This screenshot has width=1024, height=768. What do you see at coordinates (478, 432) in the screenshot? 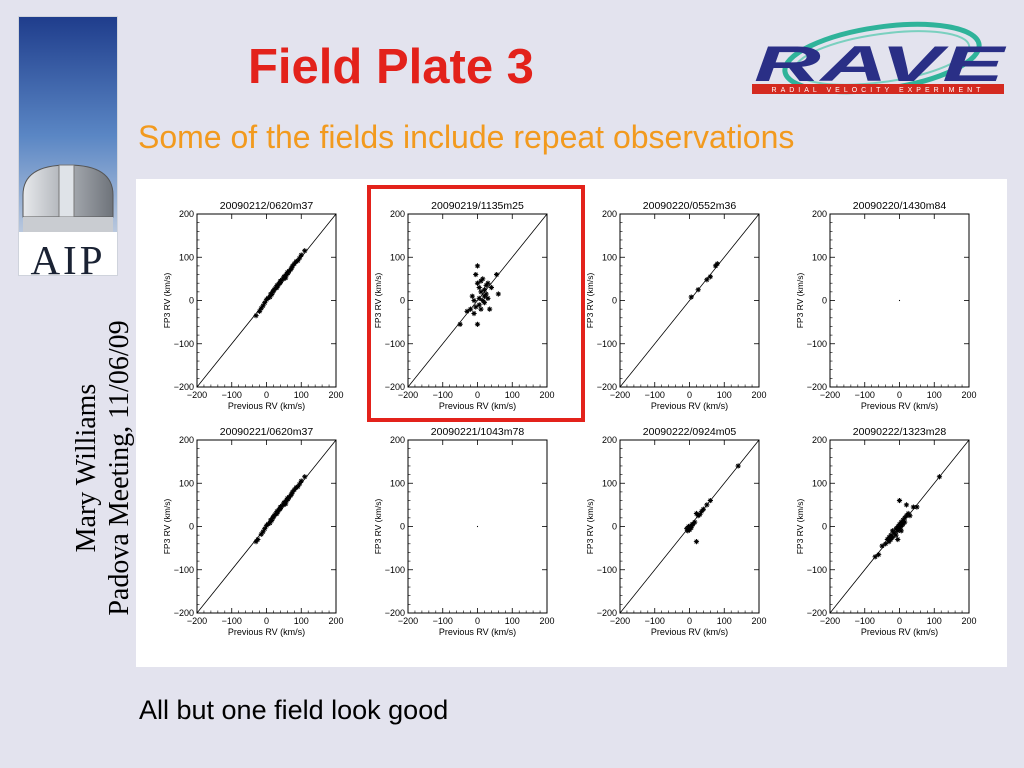
I see `plot-title: 20090221/1043m78` at bounding box center [478, 432].